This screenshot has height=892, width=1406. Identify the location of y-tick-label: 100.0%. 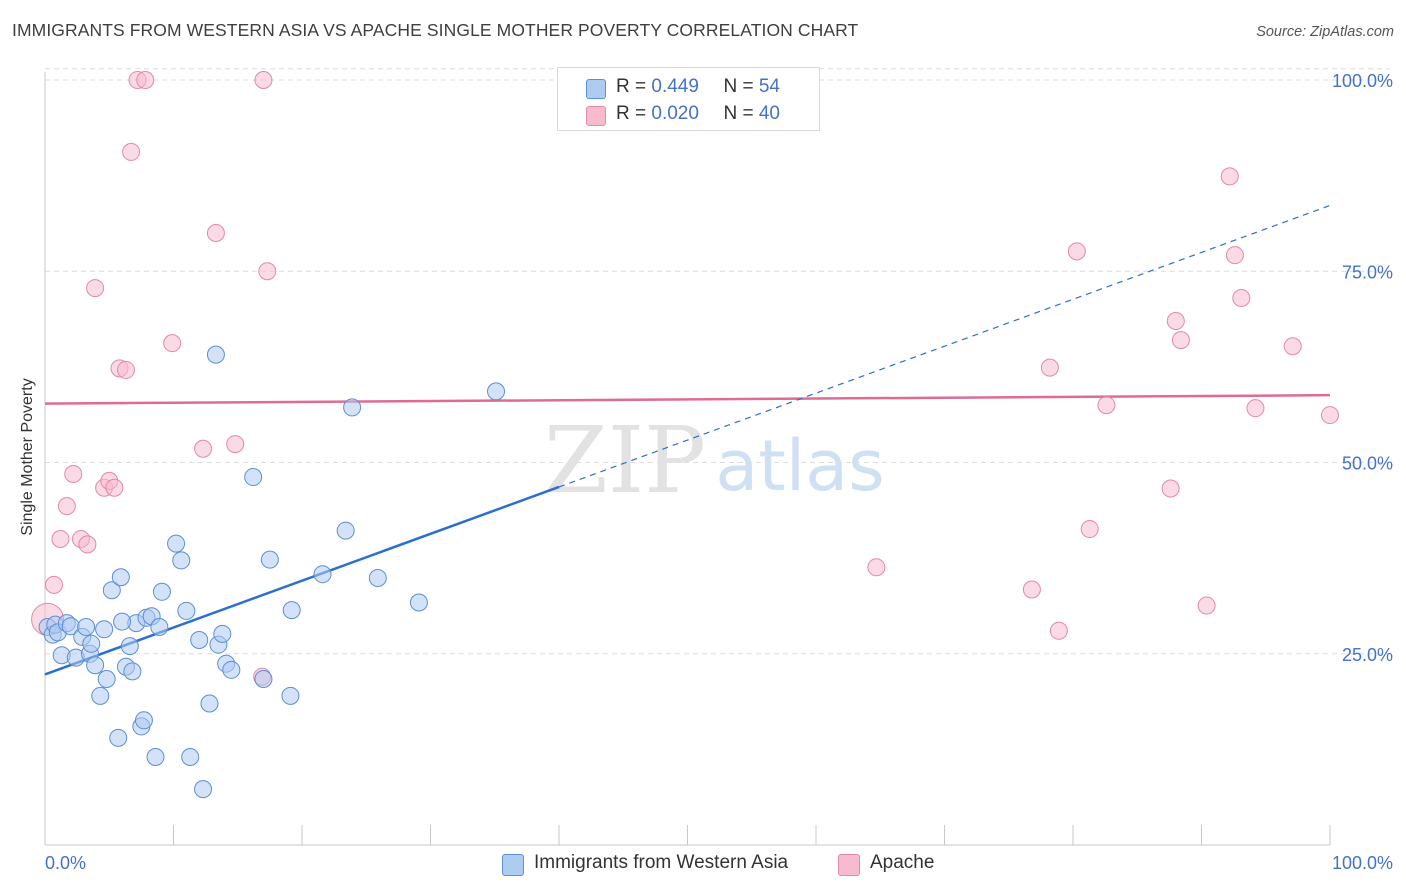
(1362, 81).